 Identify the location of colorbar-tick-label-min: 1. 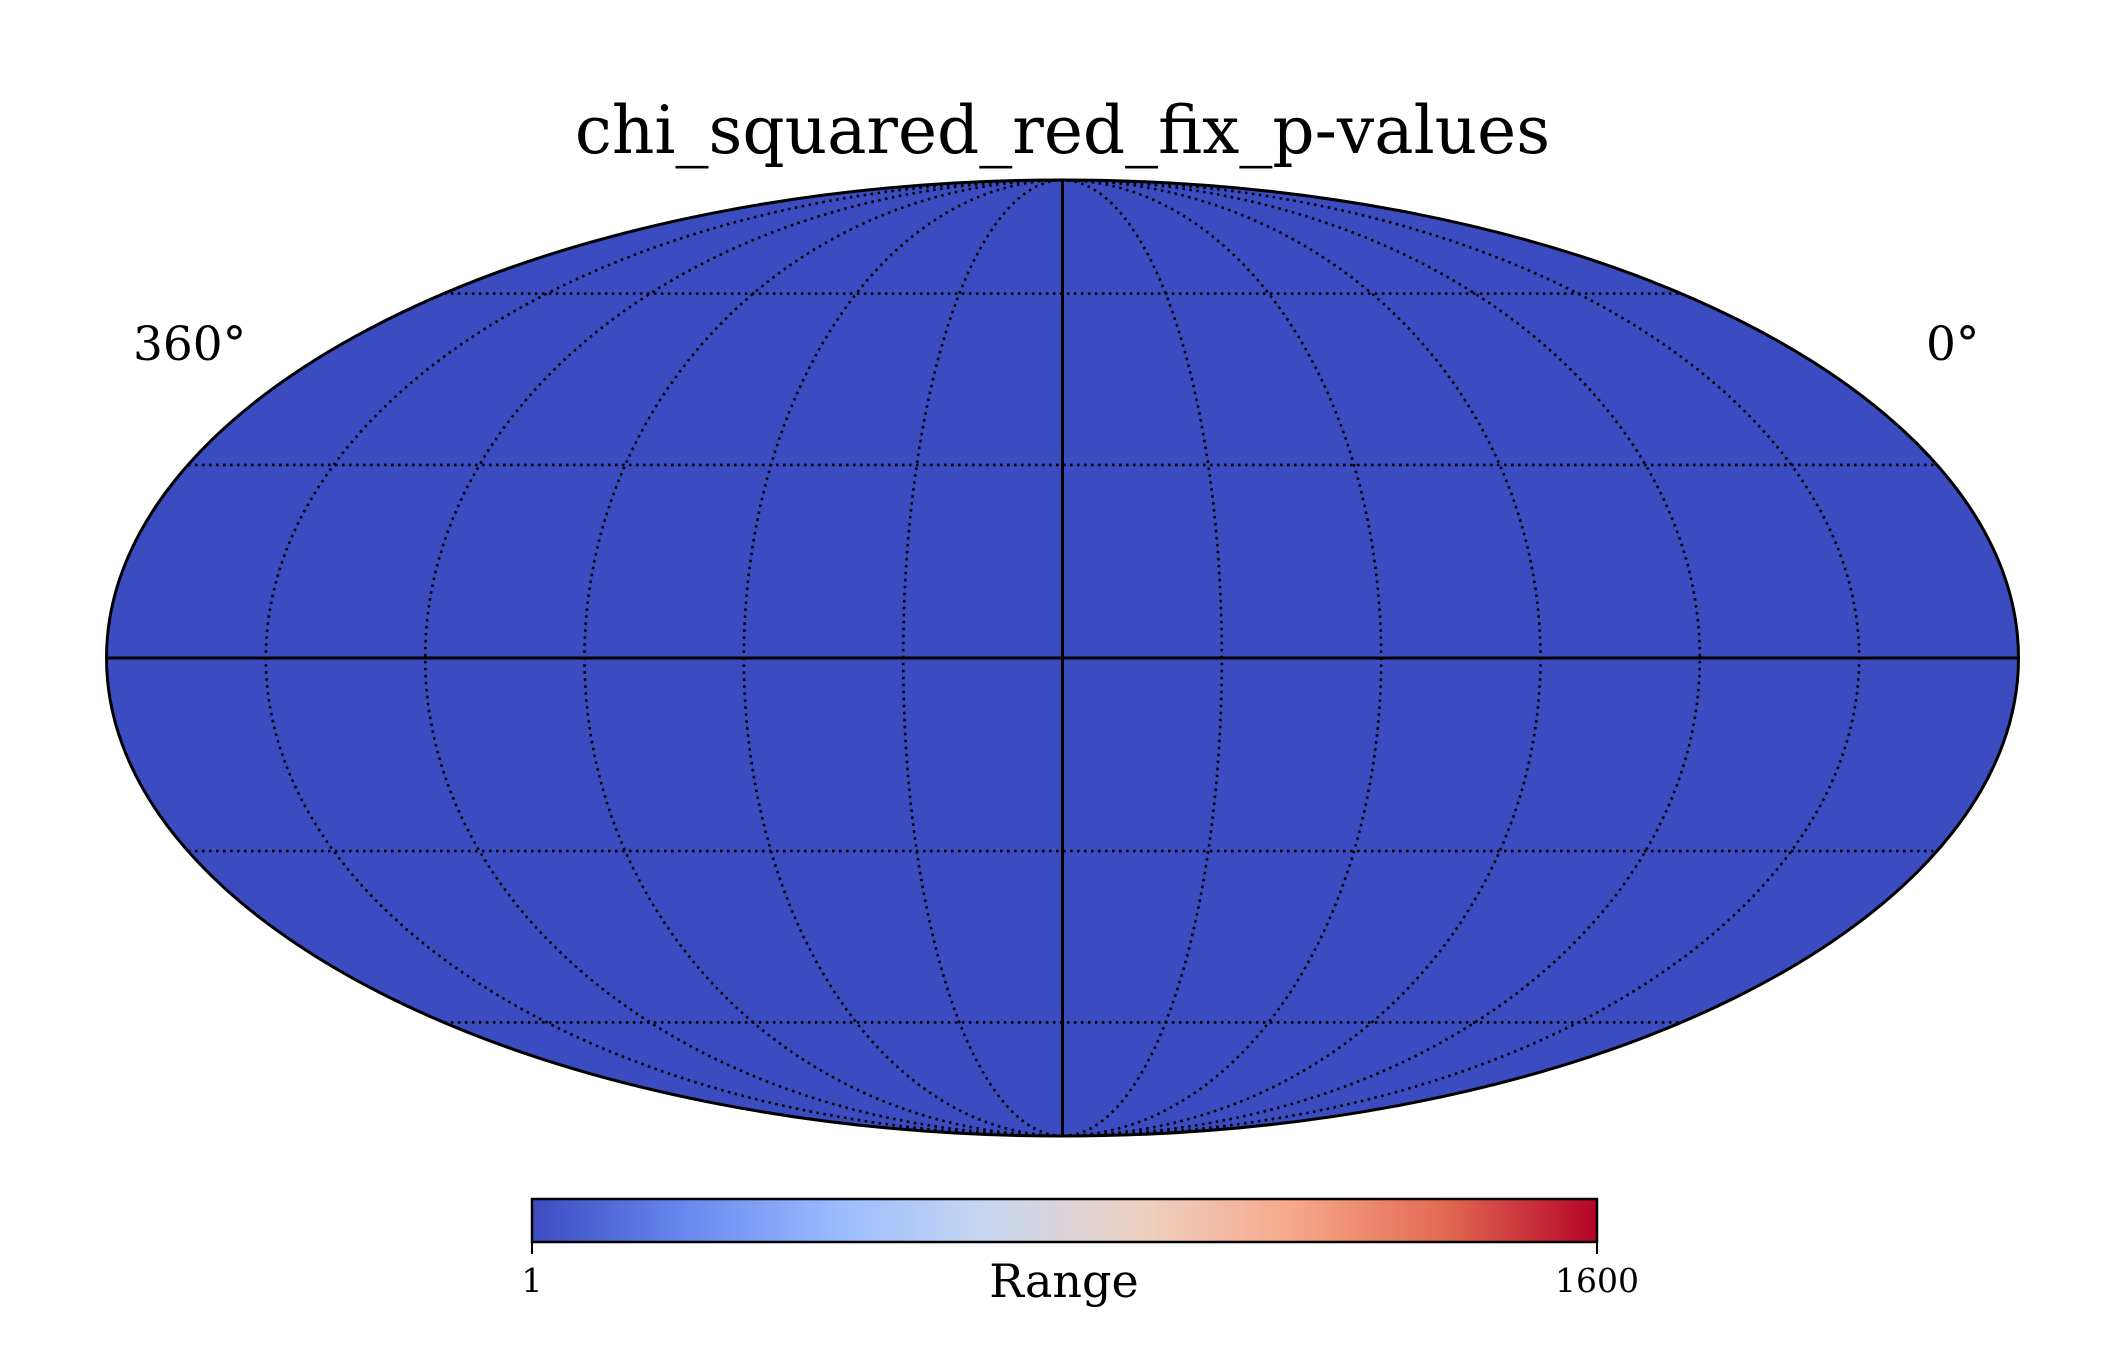
(532, 1280).